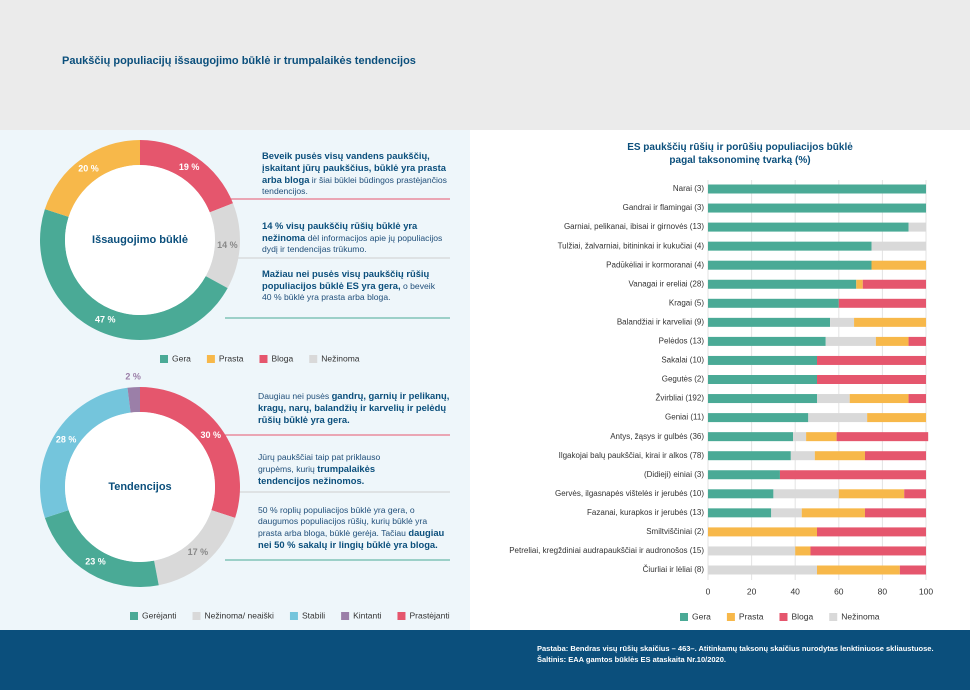 The image size is (970, 690). I want to click on category-label: Kragai (5), so click(686, 302).